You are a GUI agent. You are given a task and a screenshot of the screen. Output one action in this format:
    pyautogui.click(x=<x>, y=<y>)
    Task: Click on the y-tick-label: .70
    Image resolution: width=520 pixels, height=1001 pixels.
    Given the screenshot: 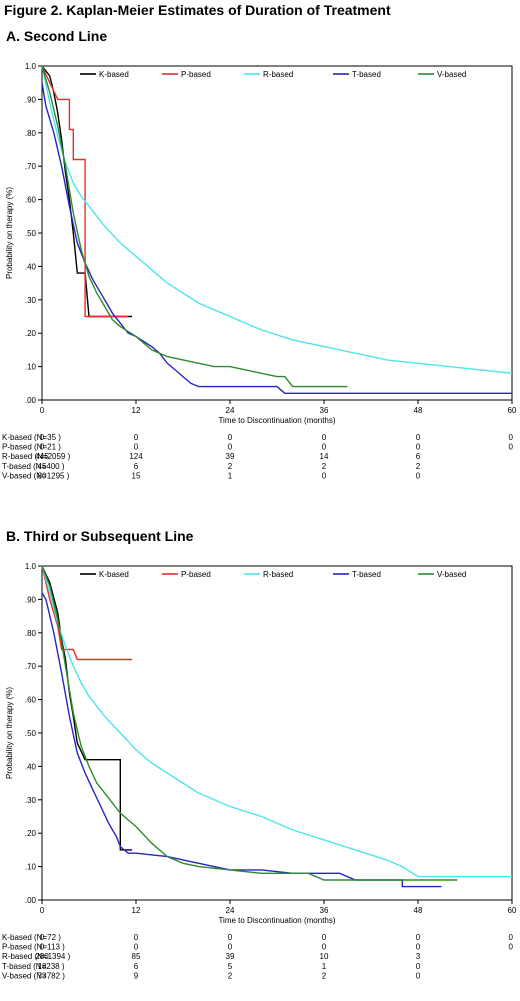 What is the action you would take?
    pyautogui.click(x=31, y=666)
    